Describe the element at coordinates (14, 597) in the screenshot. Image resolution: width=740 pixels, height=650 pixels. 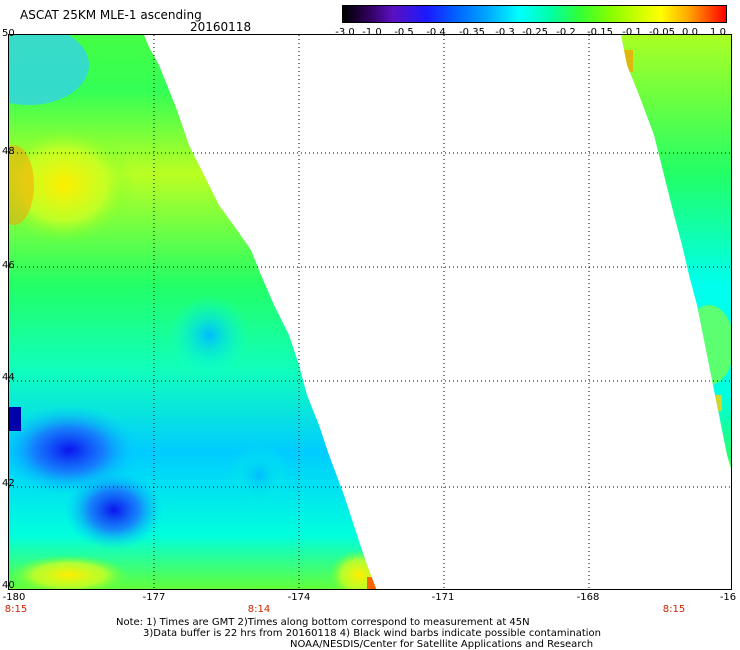
I see `lon-label: -180` at that location.